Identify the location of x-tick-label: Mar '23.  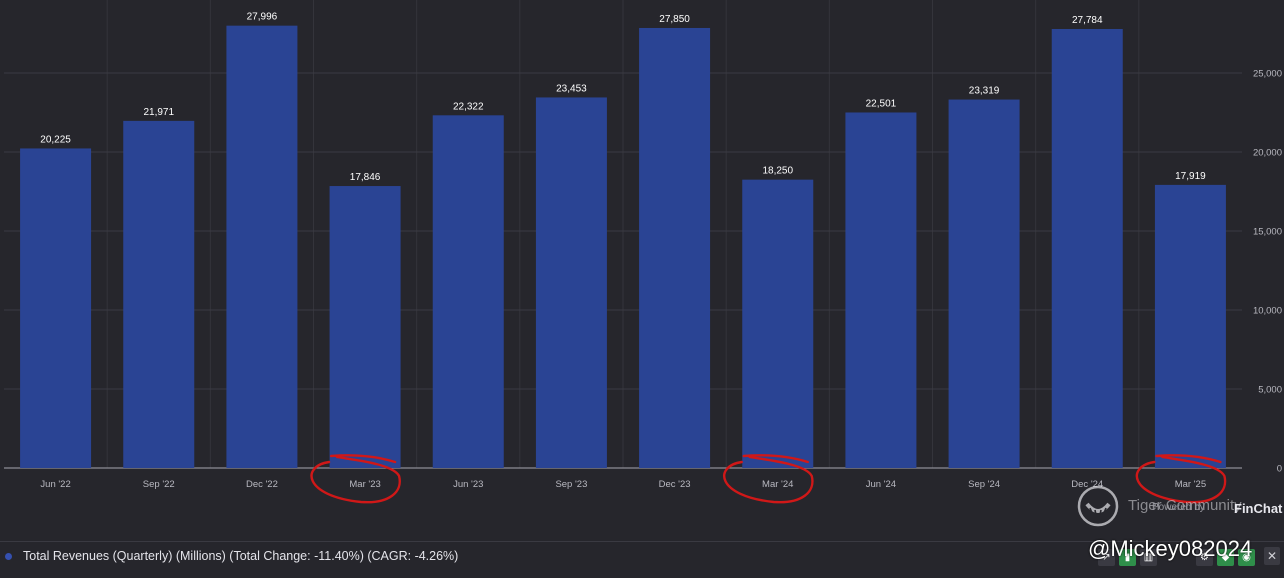
(364, 484).